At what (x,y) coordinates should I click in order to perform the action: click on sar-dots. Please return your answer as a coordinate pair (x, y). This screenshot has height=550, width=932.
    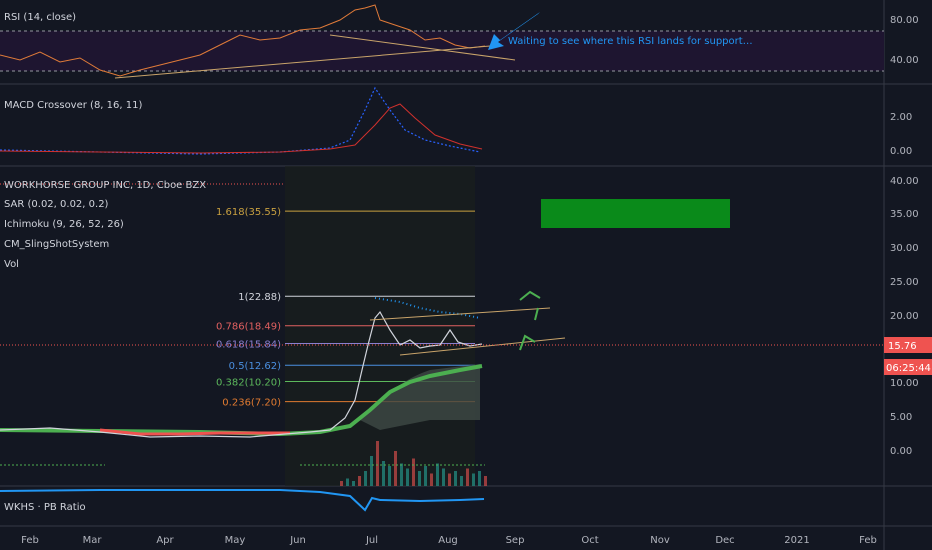
    Looking at the image, I should click on (427, 308).